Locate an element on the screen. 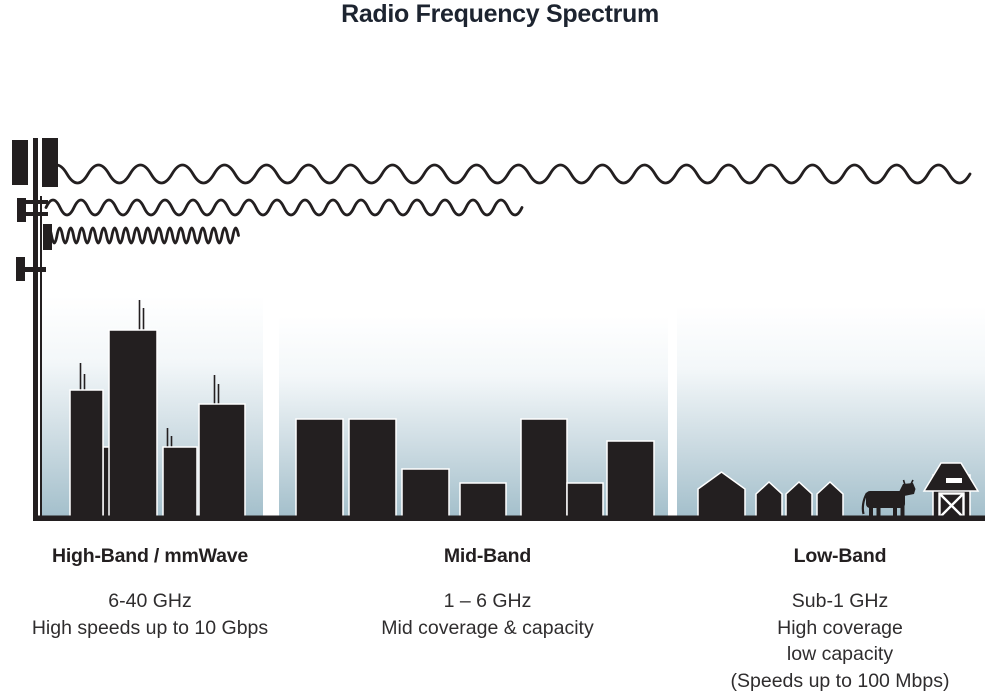 This screenshot has height=700, width=1000. band-detail: High speeds up to 10 Gbps is located at coordinates (150, 627).